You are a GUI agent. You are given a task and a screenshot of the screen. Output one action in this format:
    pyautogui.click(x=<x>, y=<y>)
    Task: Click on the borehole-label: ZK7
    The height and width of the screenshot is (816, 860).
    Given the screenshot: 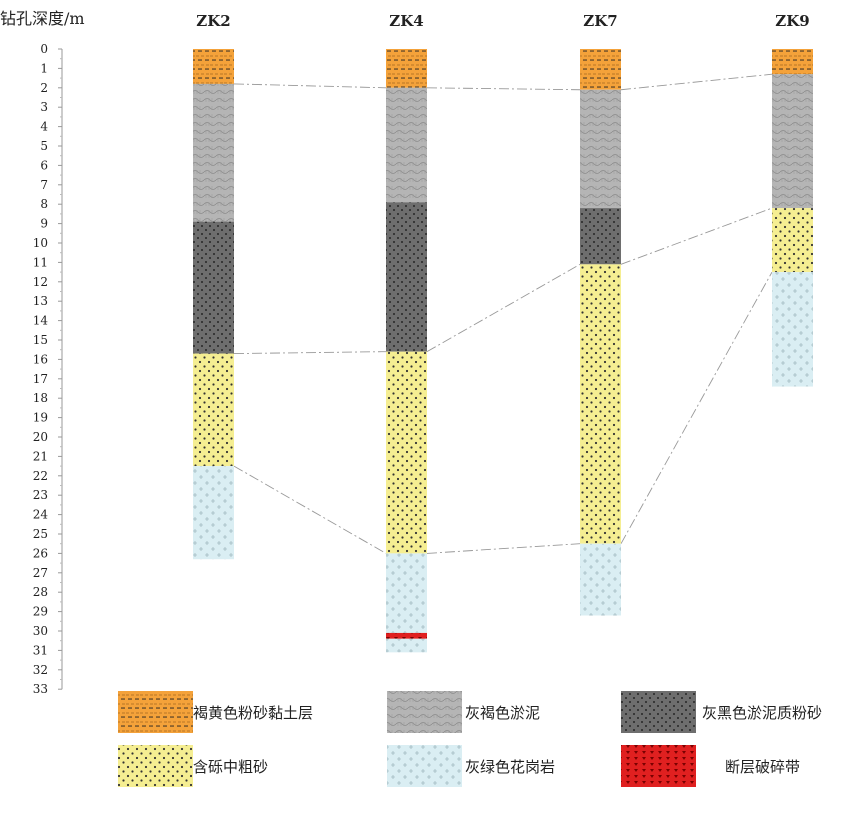 What is the action you would take?
    pyautogui.click(x=600, y=21)
    